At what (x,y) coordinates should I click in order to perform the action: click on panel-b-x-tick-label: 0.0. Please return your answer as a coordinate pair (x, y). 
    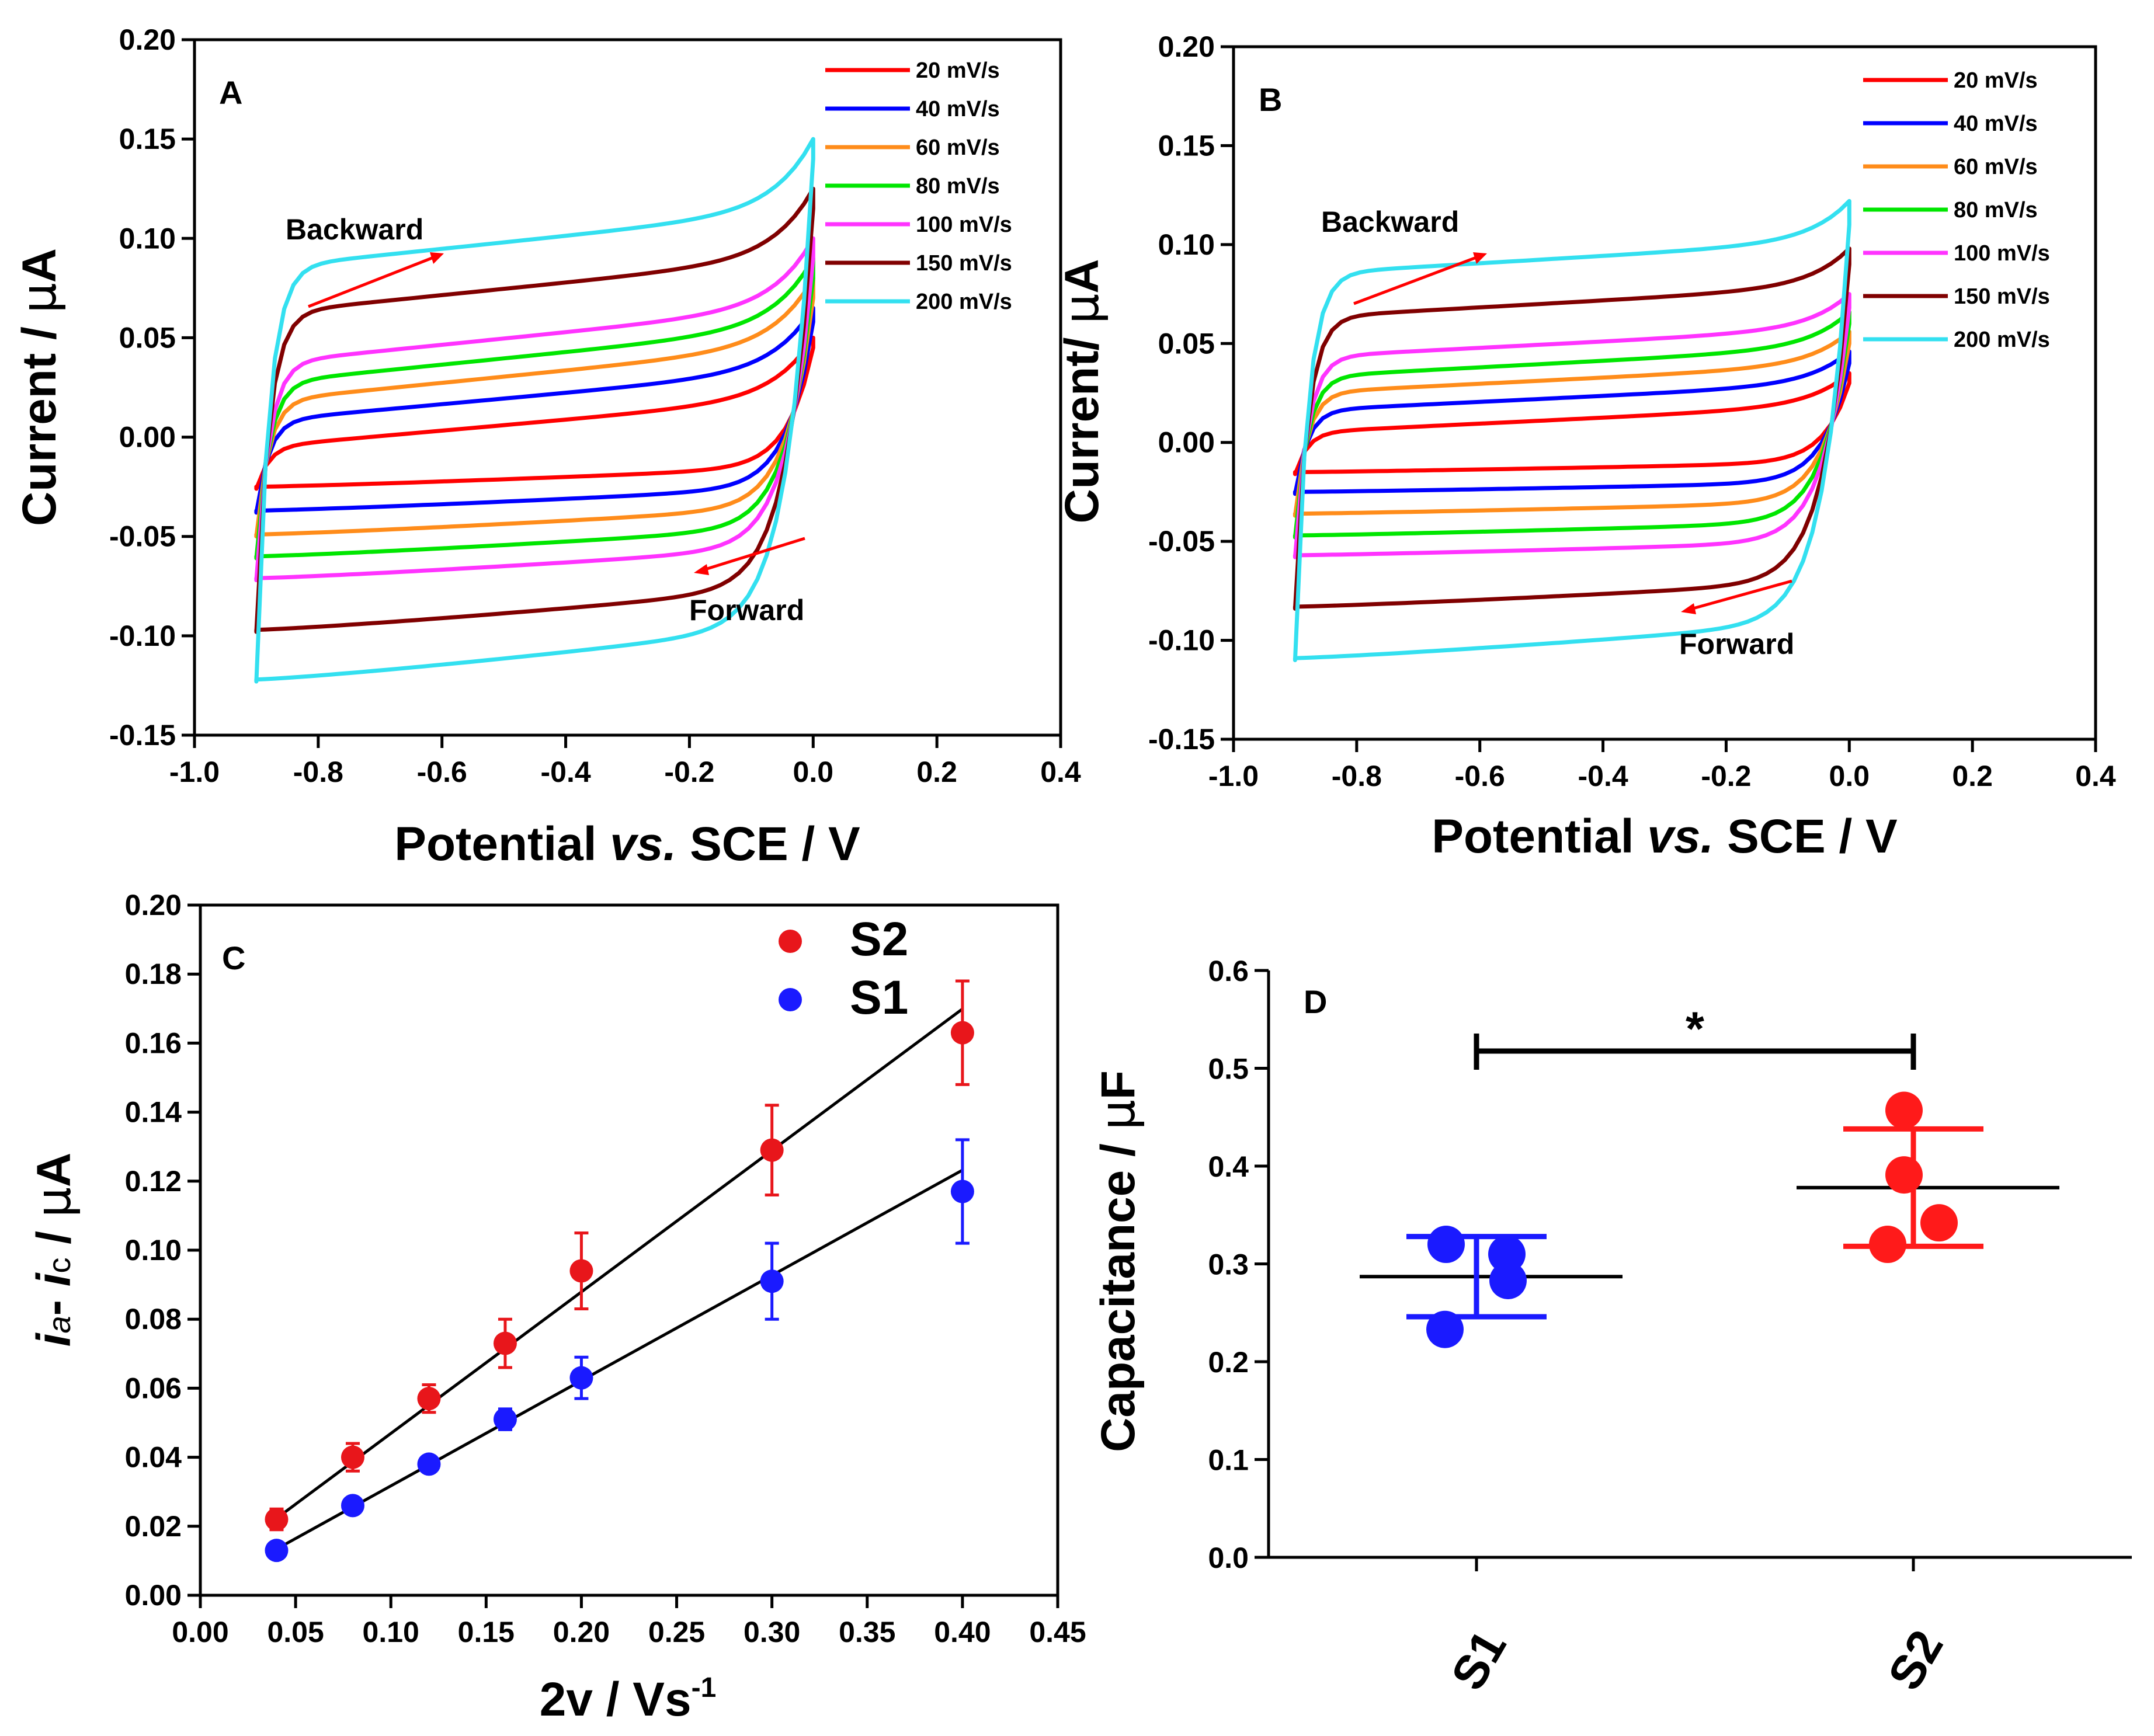
    Looking at the image, I should click on (1849, 776).